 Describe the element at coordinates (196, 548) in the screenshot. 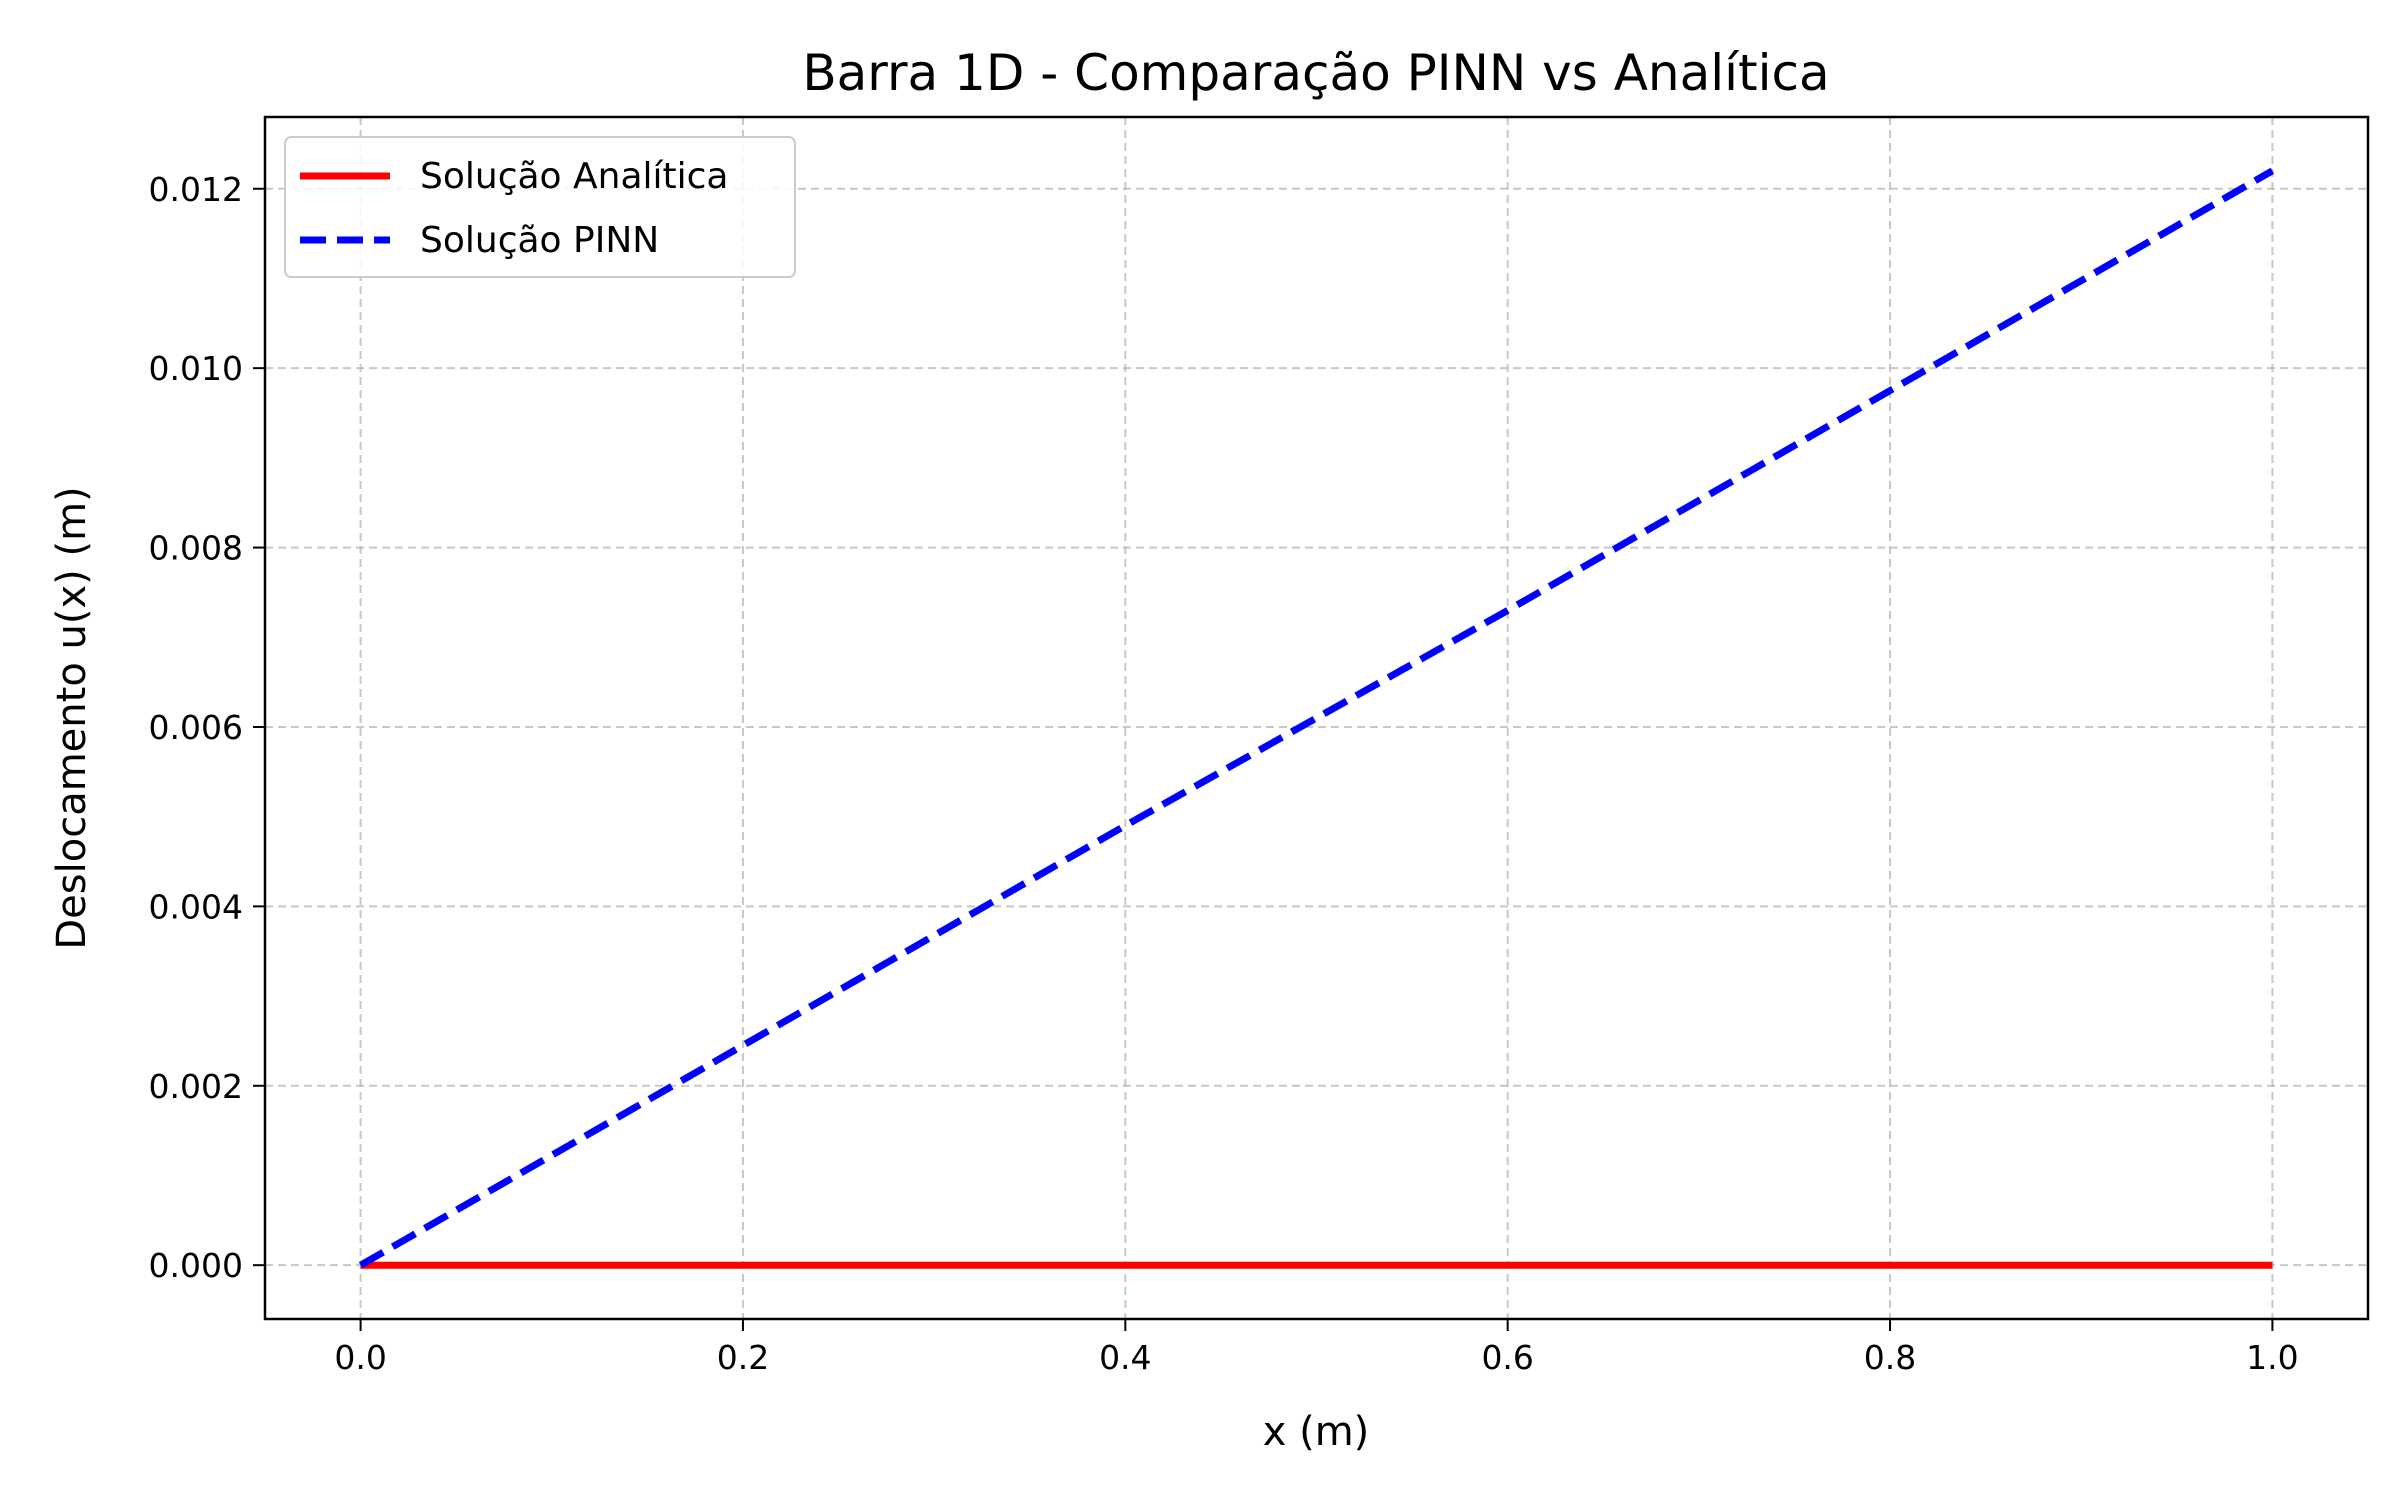

I see `y-tick-label: 0.008` at that location.